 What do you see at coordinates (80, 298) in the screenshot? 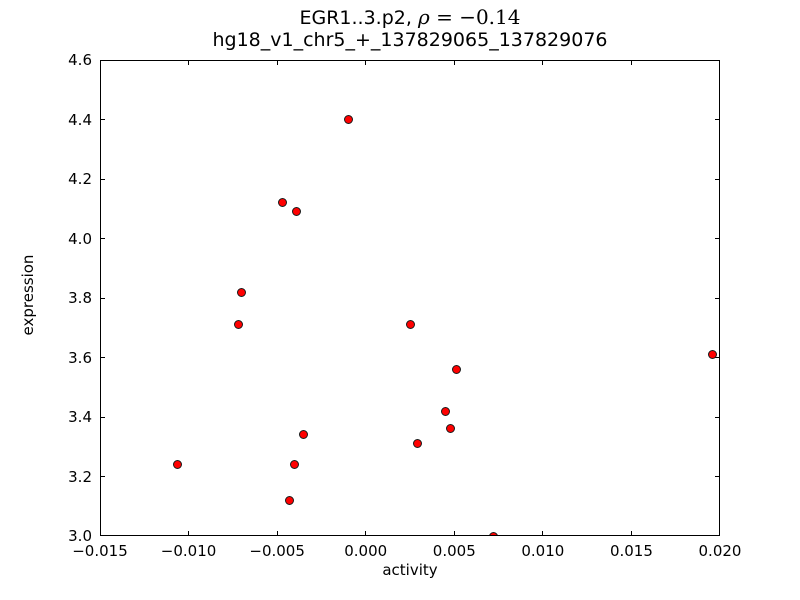
I see `y-tick-label: 3.8` at bounding box center [80, 298].